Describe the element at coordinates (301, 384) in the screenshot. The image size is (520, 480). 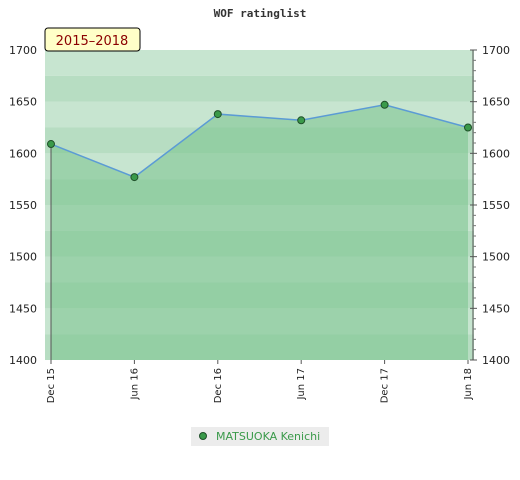
I see `x-tick-label: Jun 17` at that location.